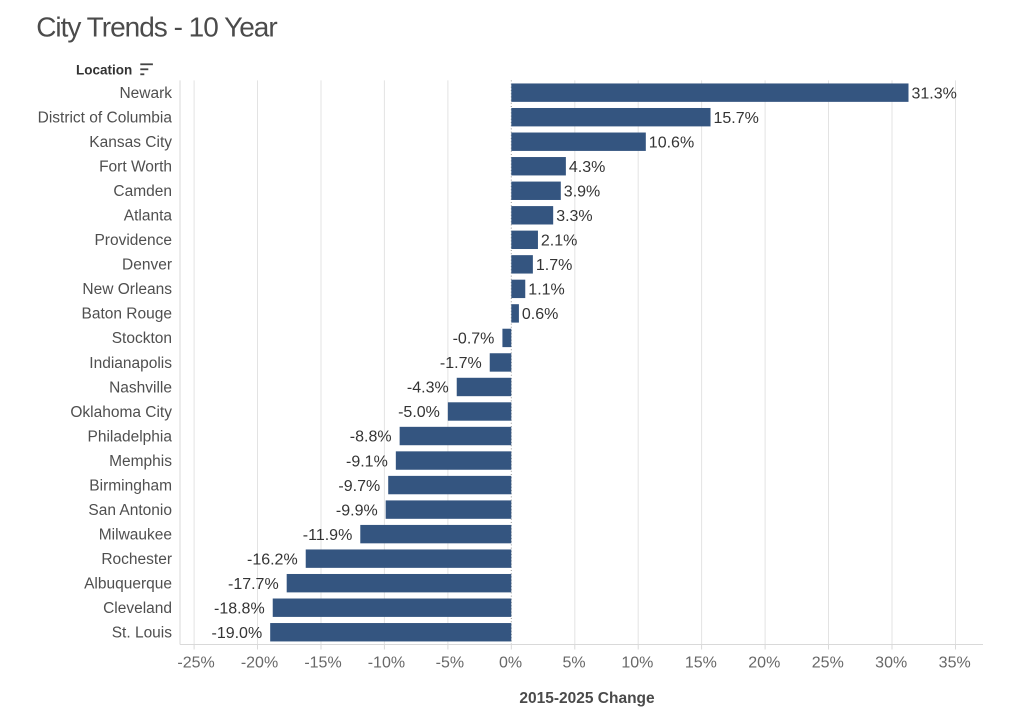 The width and height of the screenshot is (1024, 727). Describe the element at coordinates (135, 534) in the screenshot. I see `svg-text: Milwaukee` at that location.